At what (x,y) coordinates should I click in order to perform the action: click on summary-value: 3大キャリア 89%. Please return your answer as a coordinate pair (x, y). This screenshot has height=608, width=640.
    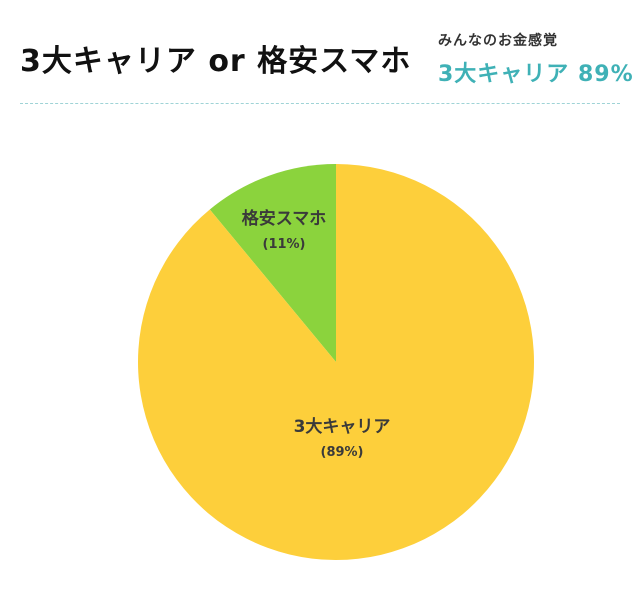
    Looking at the image, I should click on (536, 74).